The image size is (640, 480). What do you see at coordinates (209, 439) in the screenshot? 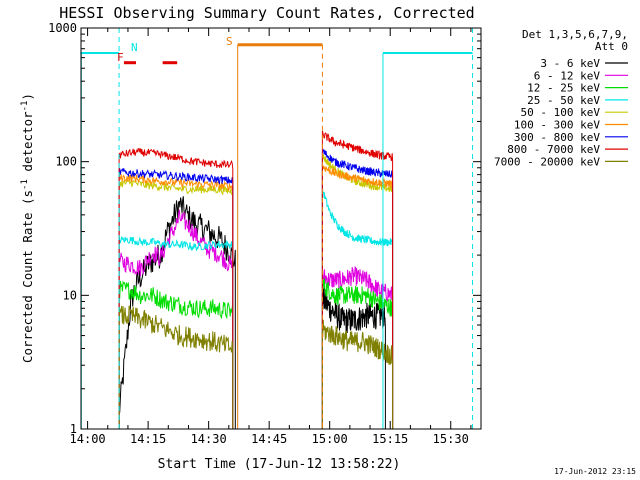
I see `x-tick-label: 14:30` at bounding box center [209, 439].